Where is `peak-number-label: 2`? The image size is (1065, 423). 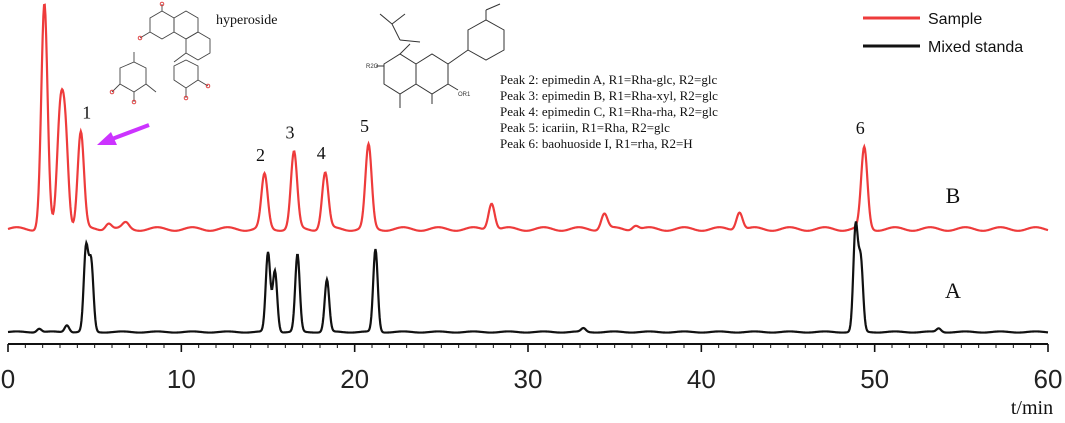
peak-number-label: 2 is located at coordinates (260, 155).